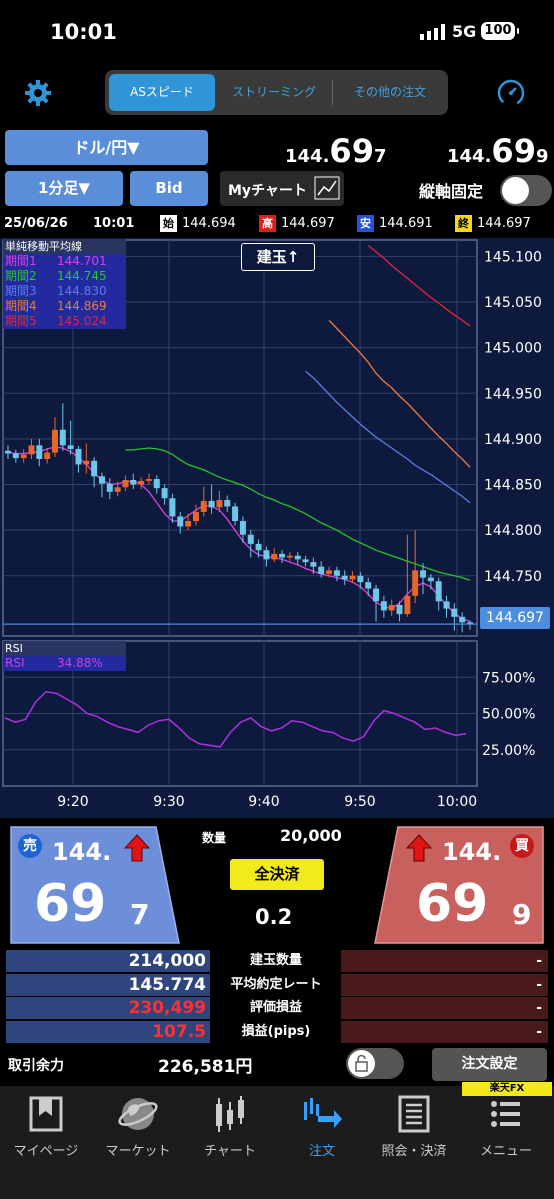  Describe the element at coordinates (21, 291) in the screenshot. I see `ma-period-name: 期間3` at that location.